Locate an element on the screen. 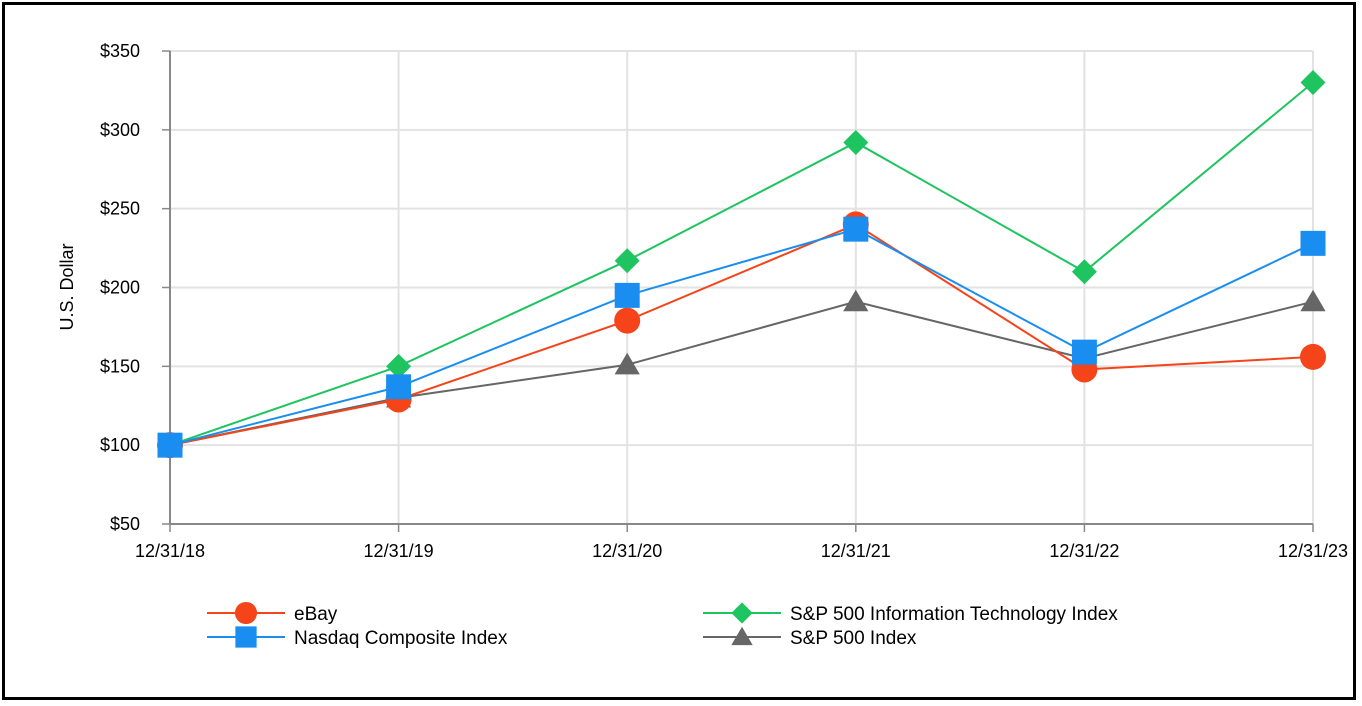 The image size is (1362, 706). y-axis-ticks: $50 $100 $150 $200 $250 $300 $350 is located at coordinates (135, 287).